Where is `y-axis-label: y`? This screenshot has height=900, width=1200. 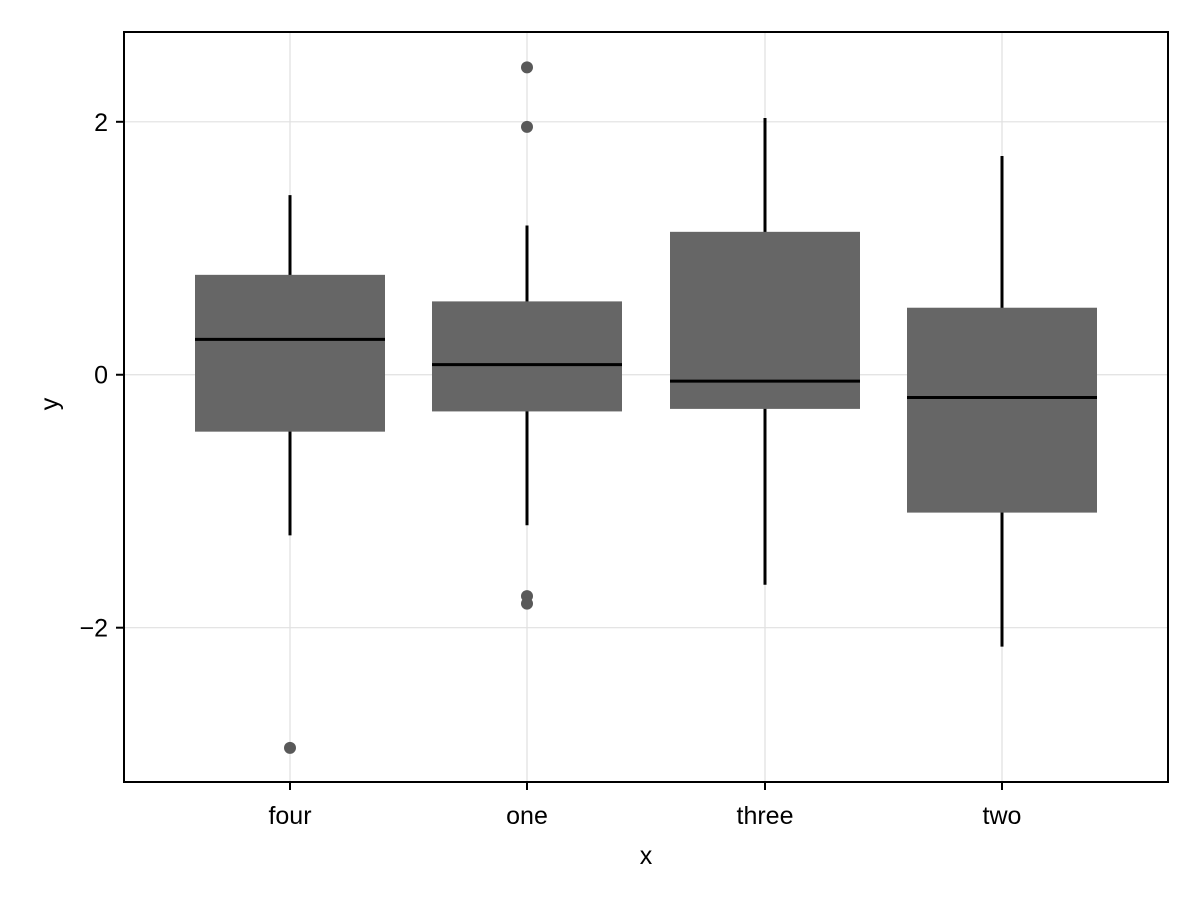 y-axis-label: y is located at coordinates (50, 403).